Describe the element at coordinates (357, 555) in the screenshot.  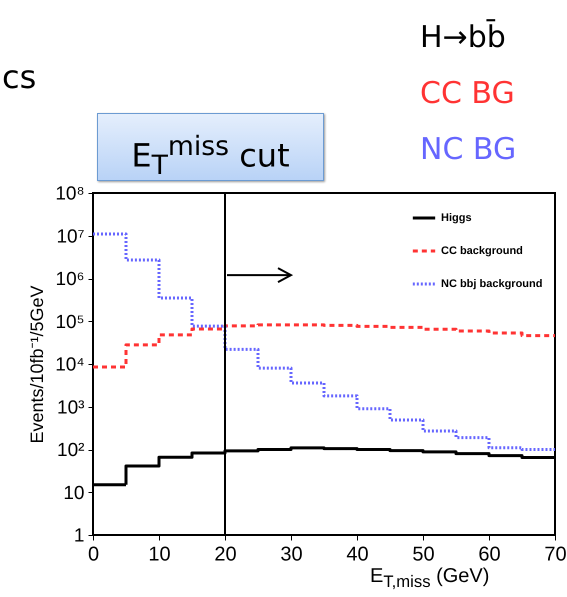
I see `x-tick-label: 40` at that location.